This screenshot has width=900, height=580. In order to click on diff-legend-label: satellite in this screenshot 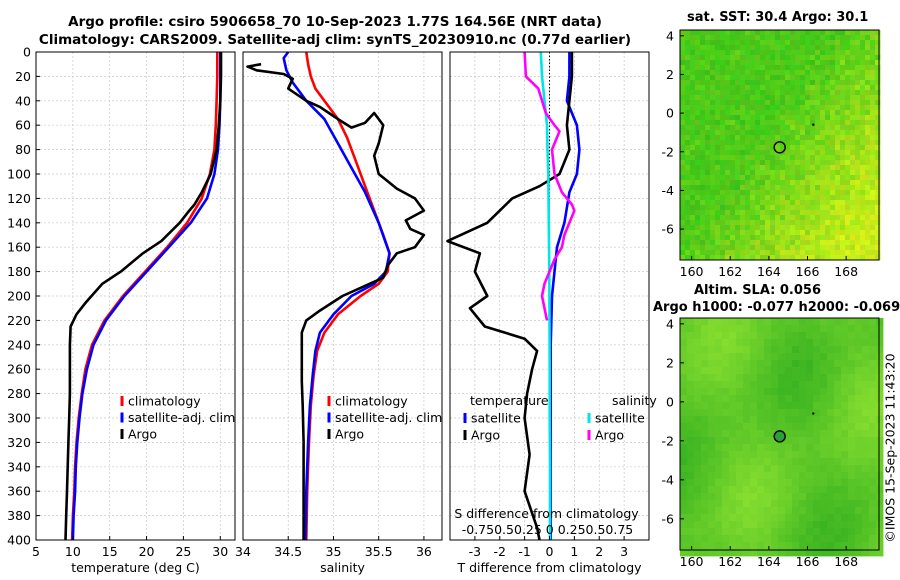, I will do `click(620, 418)`.